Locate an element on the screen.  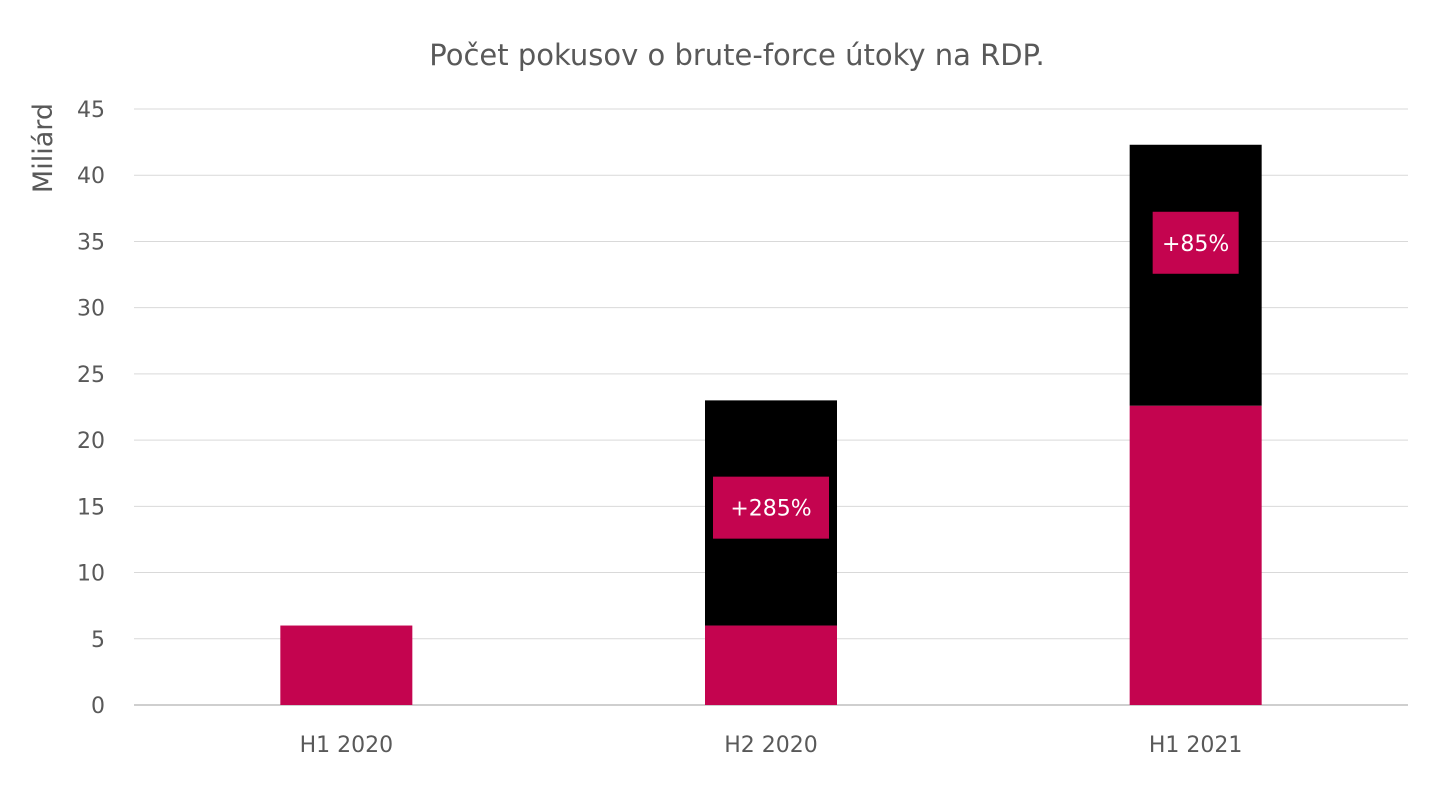
y-tick-label: 10 is located at coordinates (91, 574).